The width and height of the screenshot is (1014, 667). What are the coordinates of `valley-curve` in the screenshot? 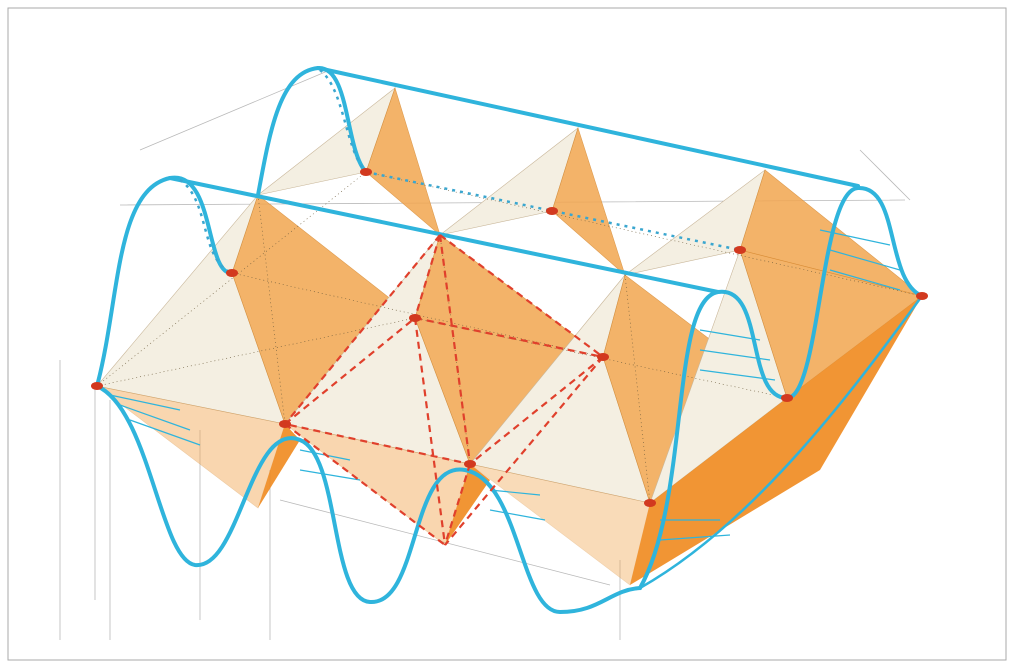 It's located at (273, 172).